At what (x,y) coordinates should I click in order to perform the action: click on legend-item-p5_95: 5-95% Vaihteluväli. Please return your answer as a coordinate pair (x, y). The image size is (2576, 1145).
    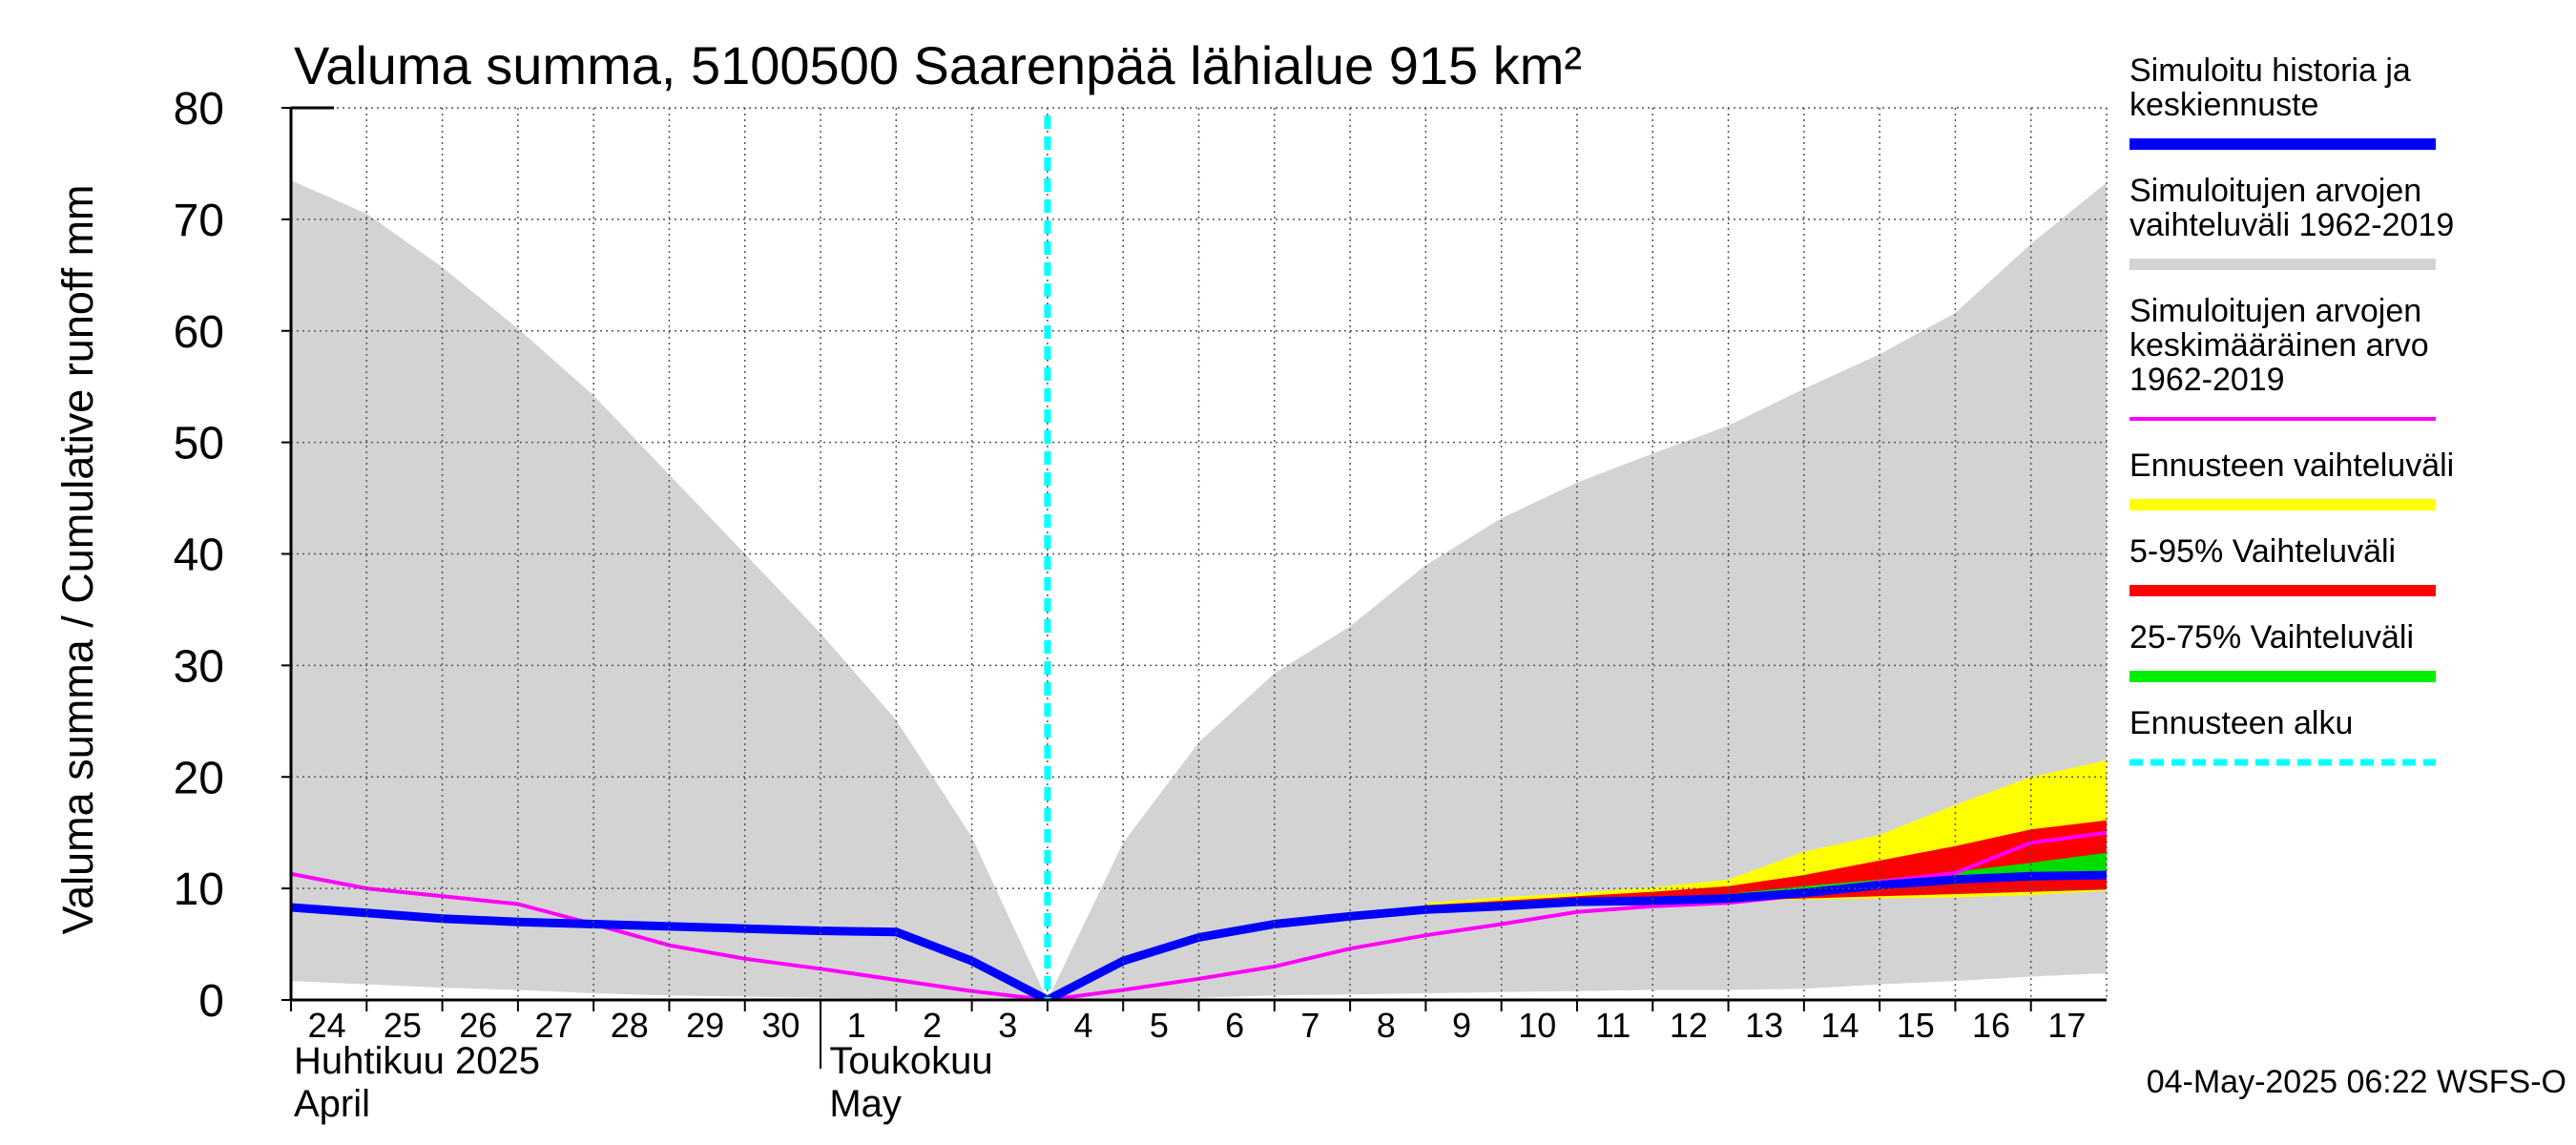
    Looking at the image, I should click on (2282, 564).